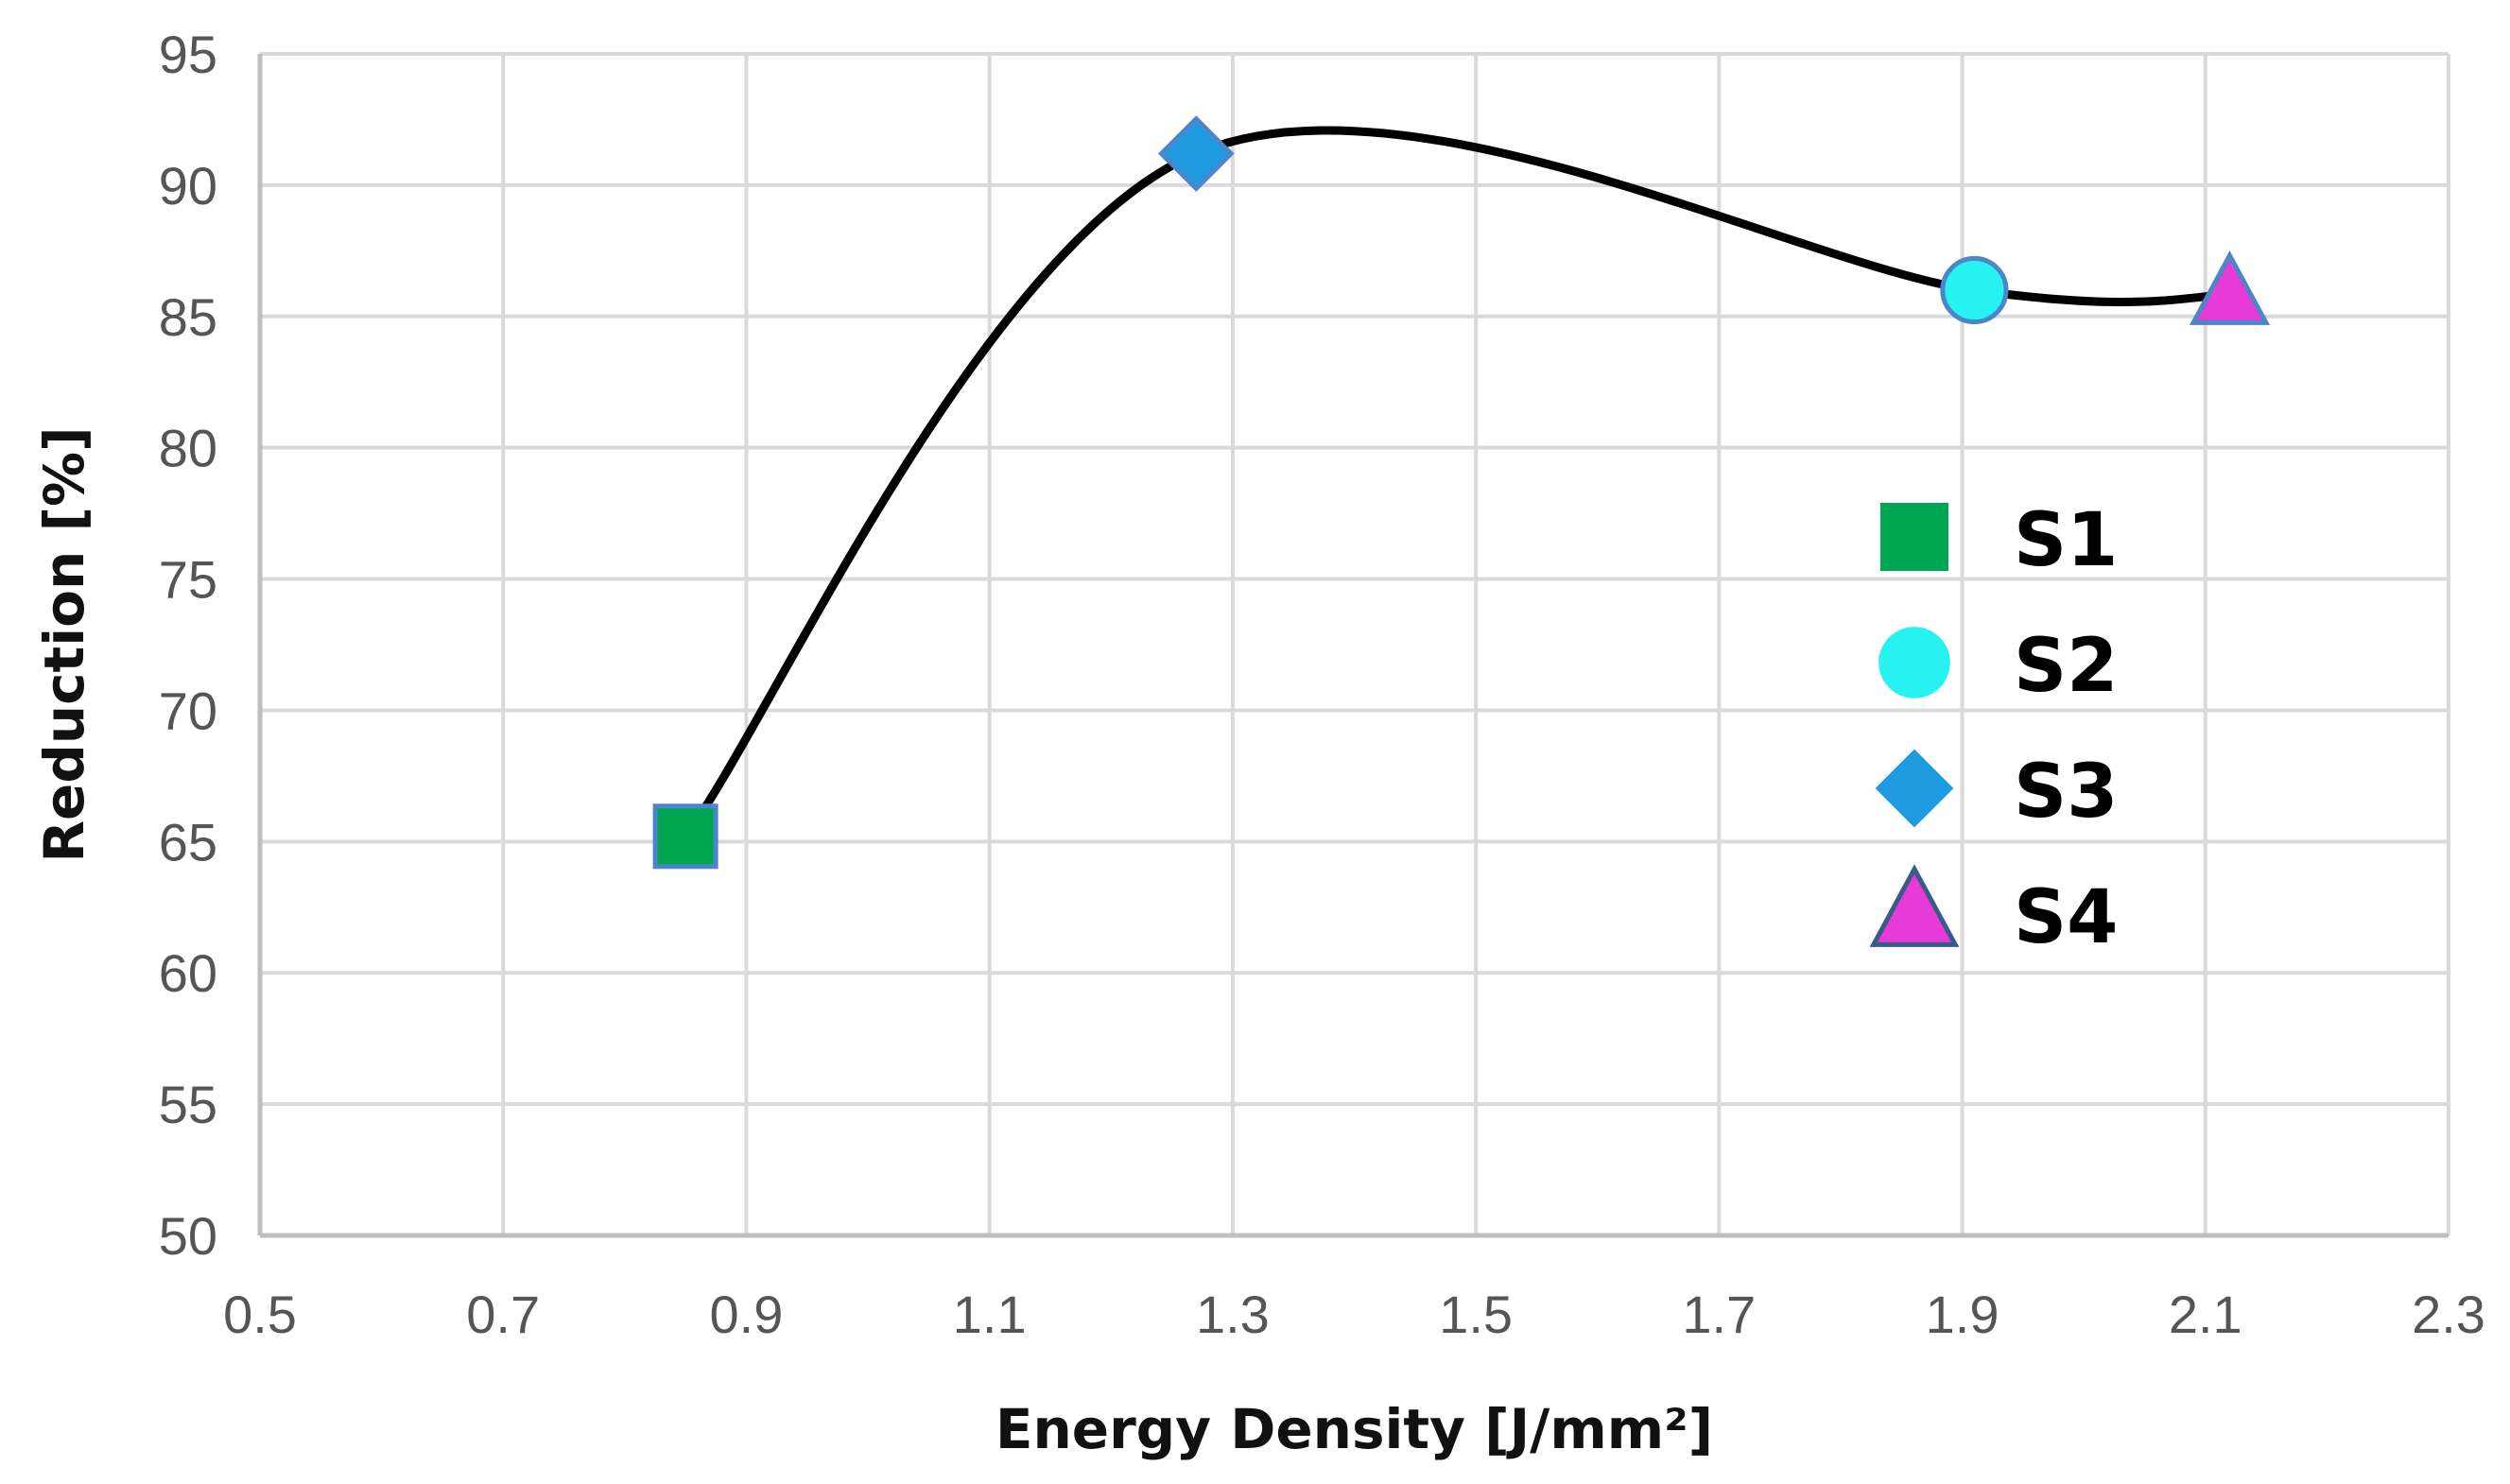 The width and height of the screenshot is (2510, 1484). What do you see at coordinates (2066, 917) in the screenshot?
I see `legend-label-s4: S4` at bounding box center [2066, 917].